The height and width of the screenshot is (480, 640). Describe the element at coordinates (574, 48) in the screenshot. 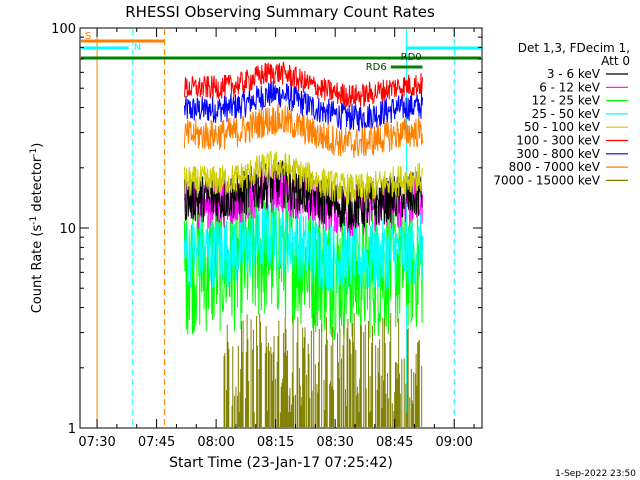

I see `legend-header-line1: Det 1,3, FDecim 1,` at that location.